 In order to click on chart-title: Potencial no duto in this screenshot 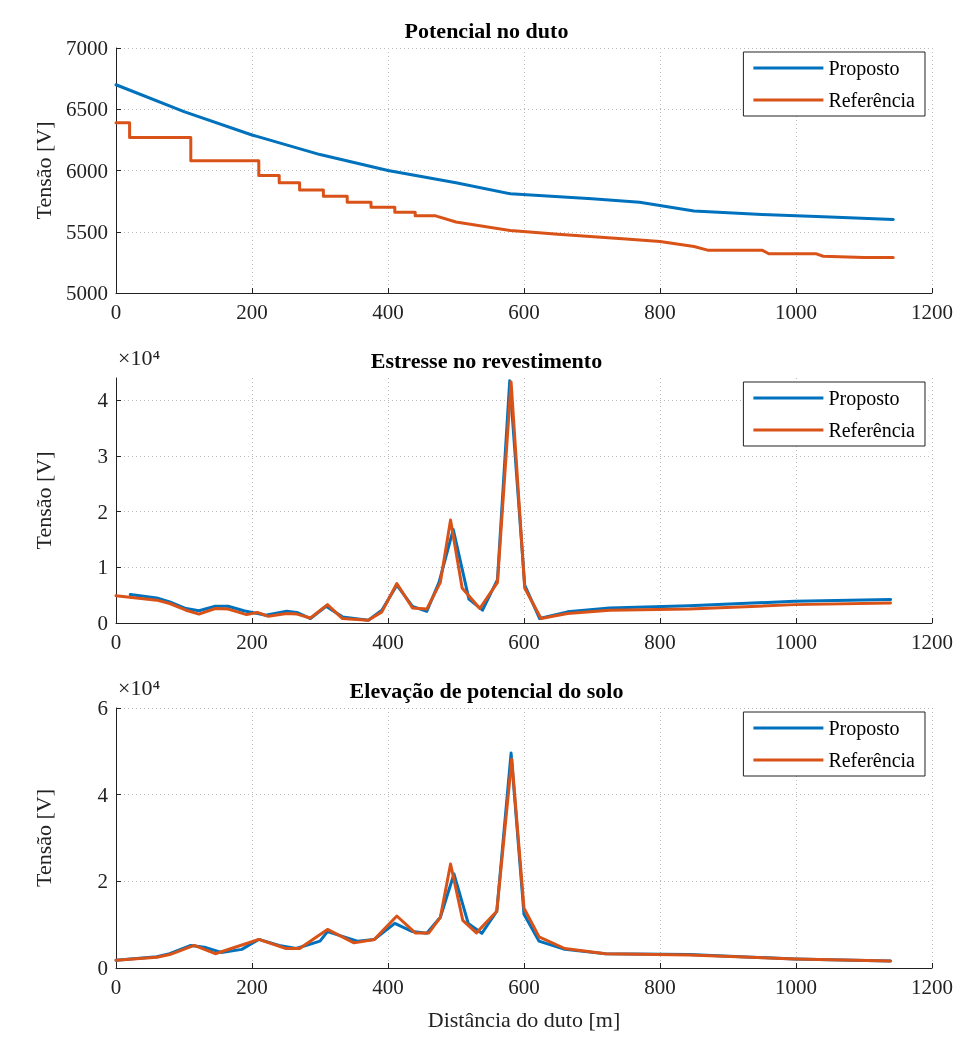, I will do `click(486, 30)`.